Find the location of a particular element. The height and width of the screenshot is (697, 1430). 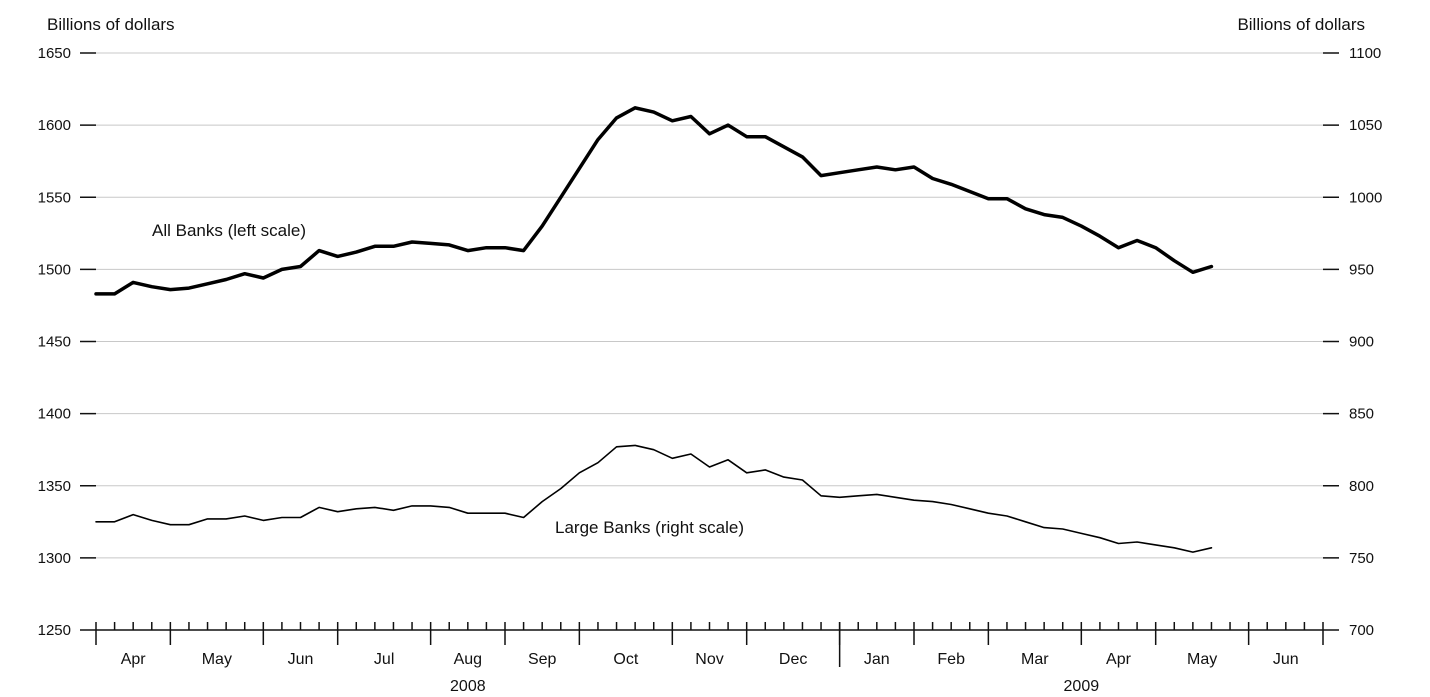

month-label: Aug is located at coordinates (468, 659).